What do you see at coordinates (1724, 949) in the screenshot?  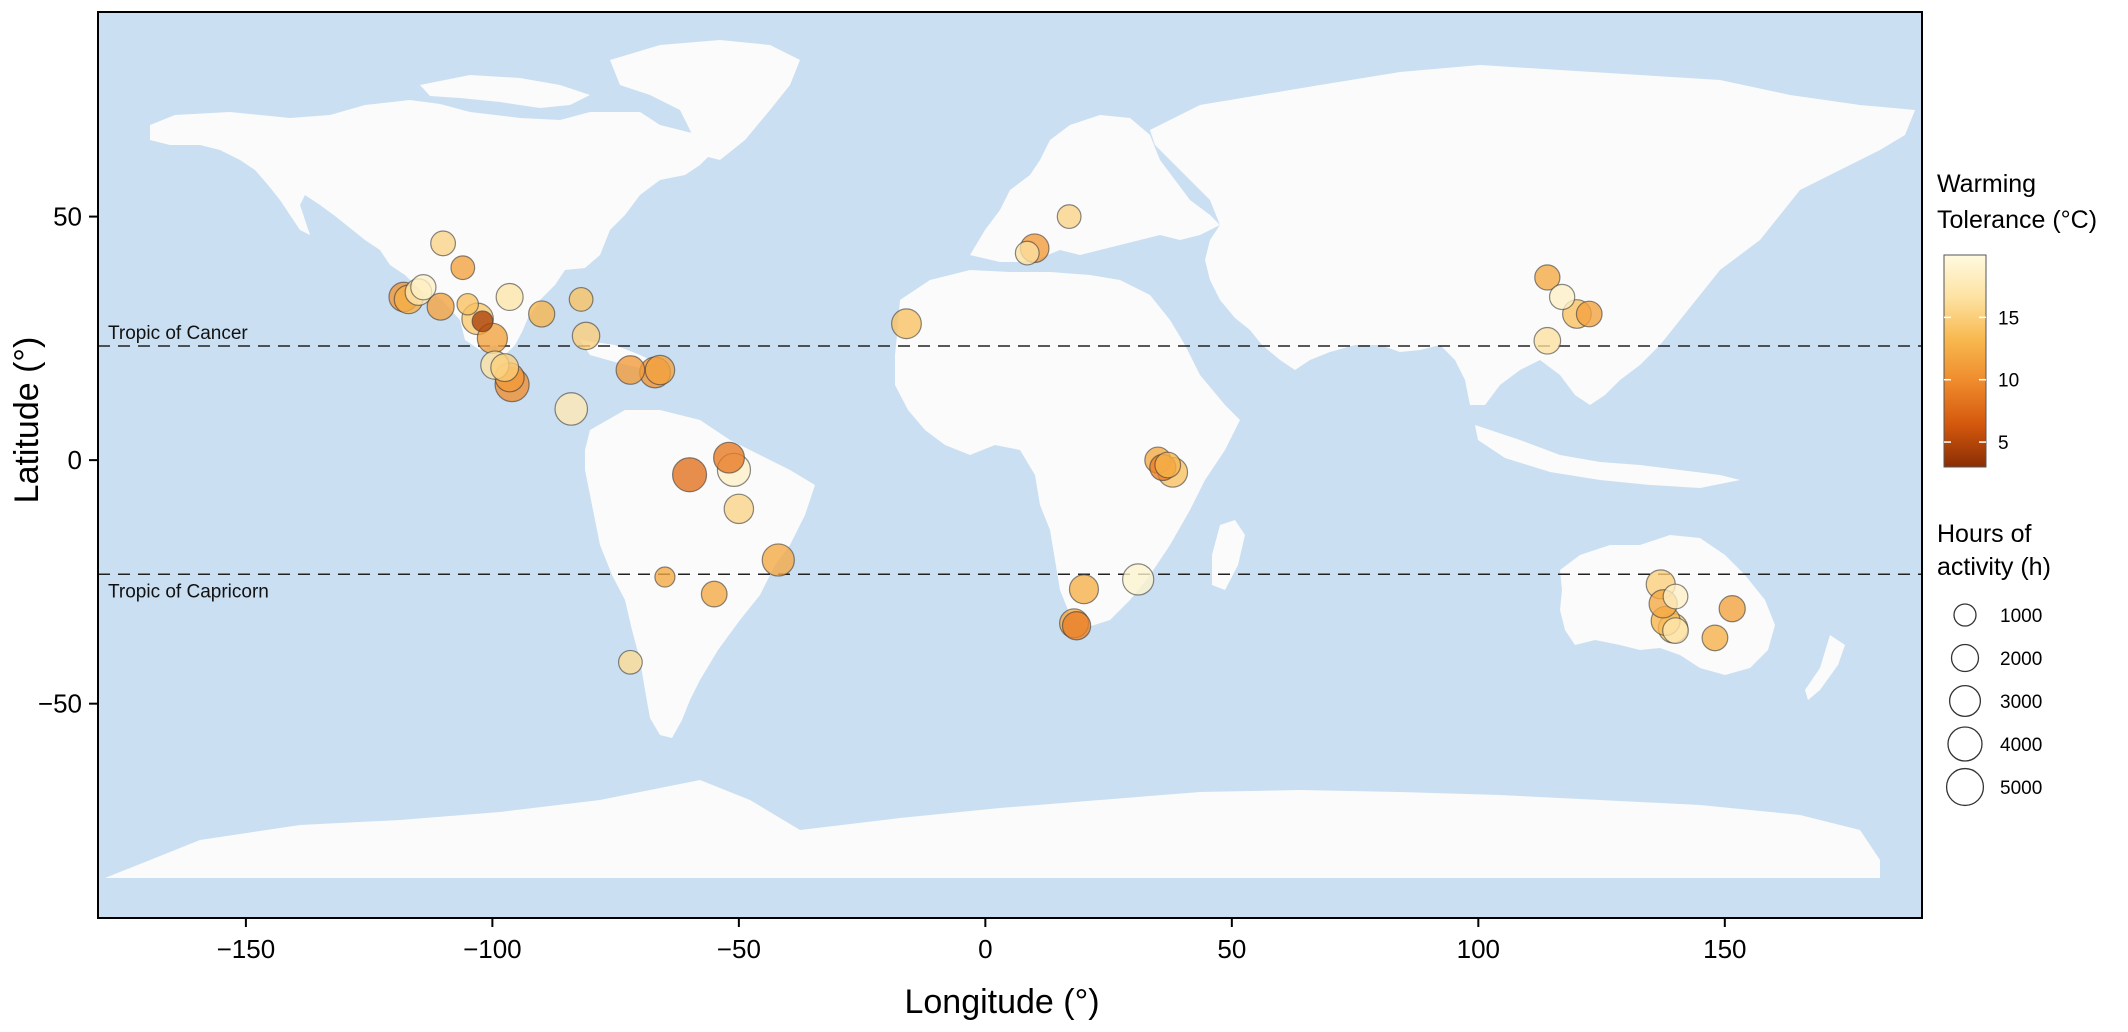 I see `x-tick-label: 150` at bounding box center [1724, 949].